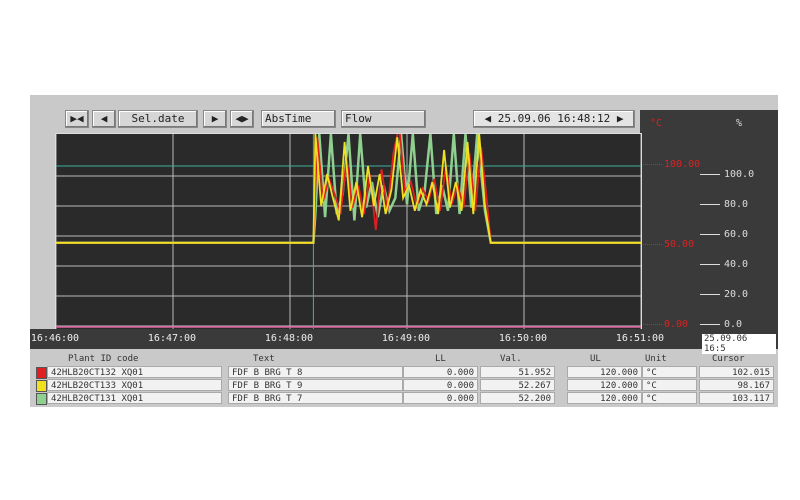 Image resolution: width=800 pixels, height=500 pixels. What do you see at coordinates (104, 119) in the screenshot?
I see `prev-button: ◀` at bounding box center [104, 119].